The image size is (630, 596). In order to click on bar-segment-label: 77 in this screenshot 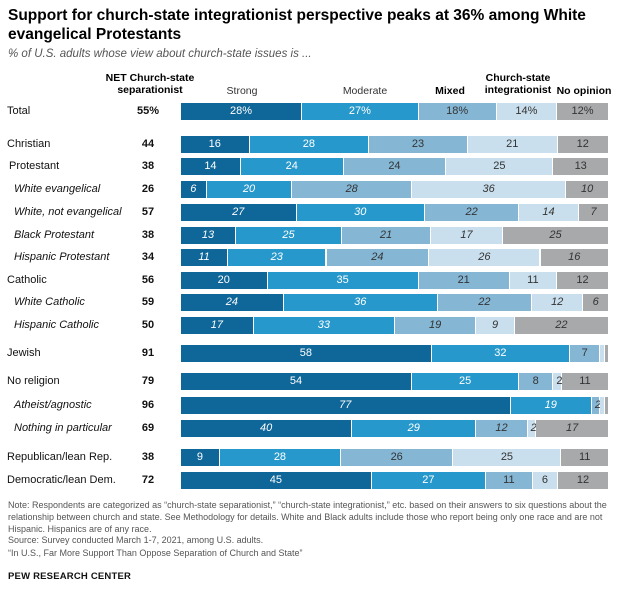, I will do `click(345, 405)`.